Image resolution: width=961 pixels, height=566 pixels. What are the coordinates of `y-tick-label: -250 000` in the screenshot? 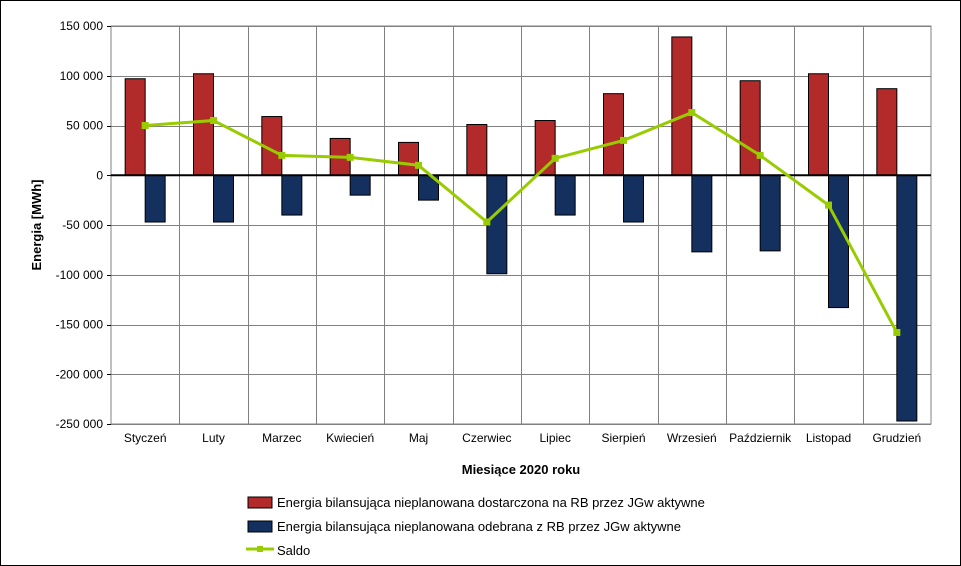 It's located at (80, 424).